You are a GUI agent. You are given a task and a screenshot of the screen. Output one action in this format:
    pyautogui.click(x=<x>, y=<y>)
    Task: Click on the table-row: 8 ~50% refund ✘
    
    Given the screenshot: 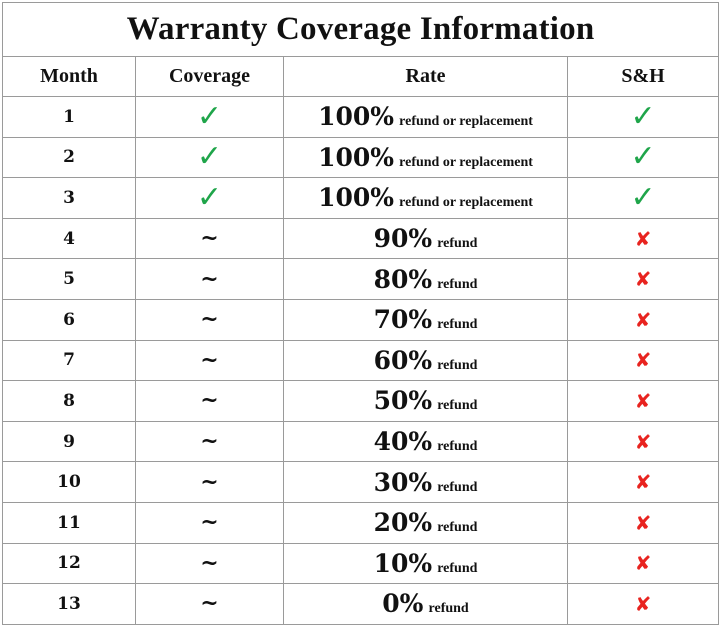 What is the action you would take?
    pyautogui.click(x=361, y=401)
    